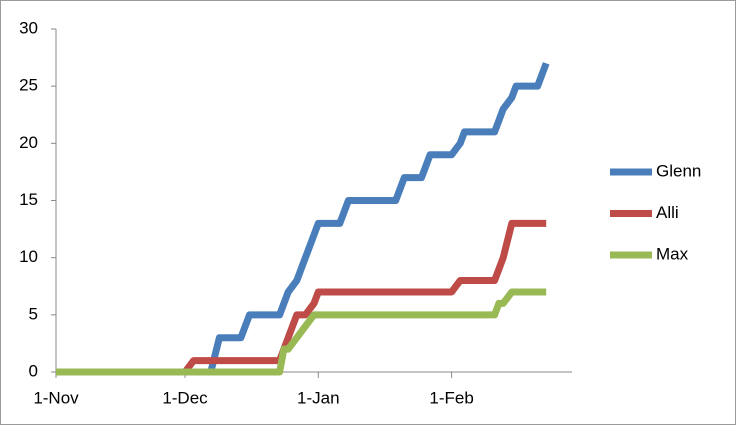  Describe the element at coordinates (678, 170) in the screenshot. I see `legend-label: Glenn` at that location.